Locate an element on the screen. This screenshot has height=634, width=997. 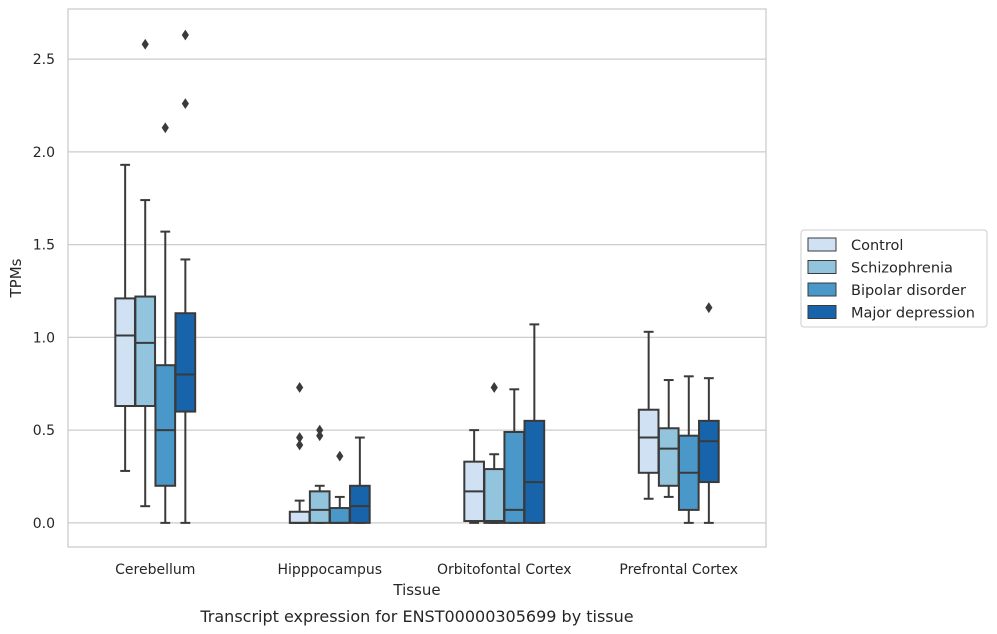
y-tick-label: 2.5 is located at coordinates (44, 60).